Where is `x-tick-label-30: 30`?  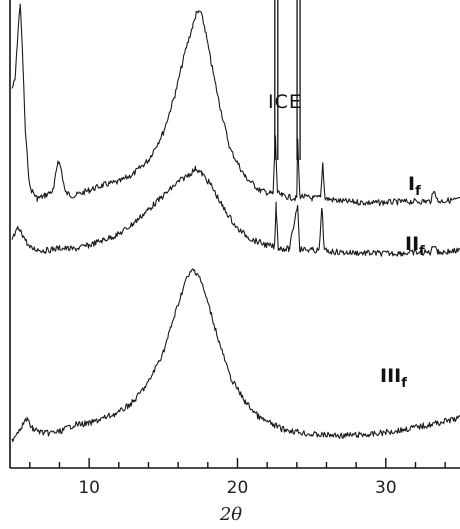
x-tick-label-30: 30 is located at coordinates (386, 488).